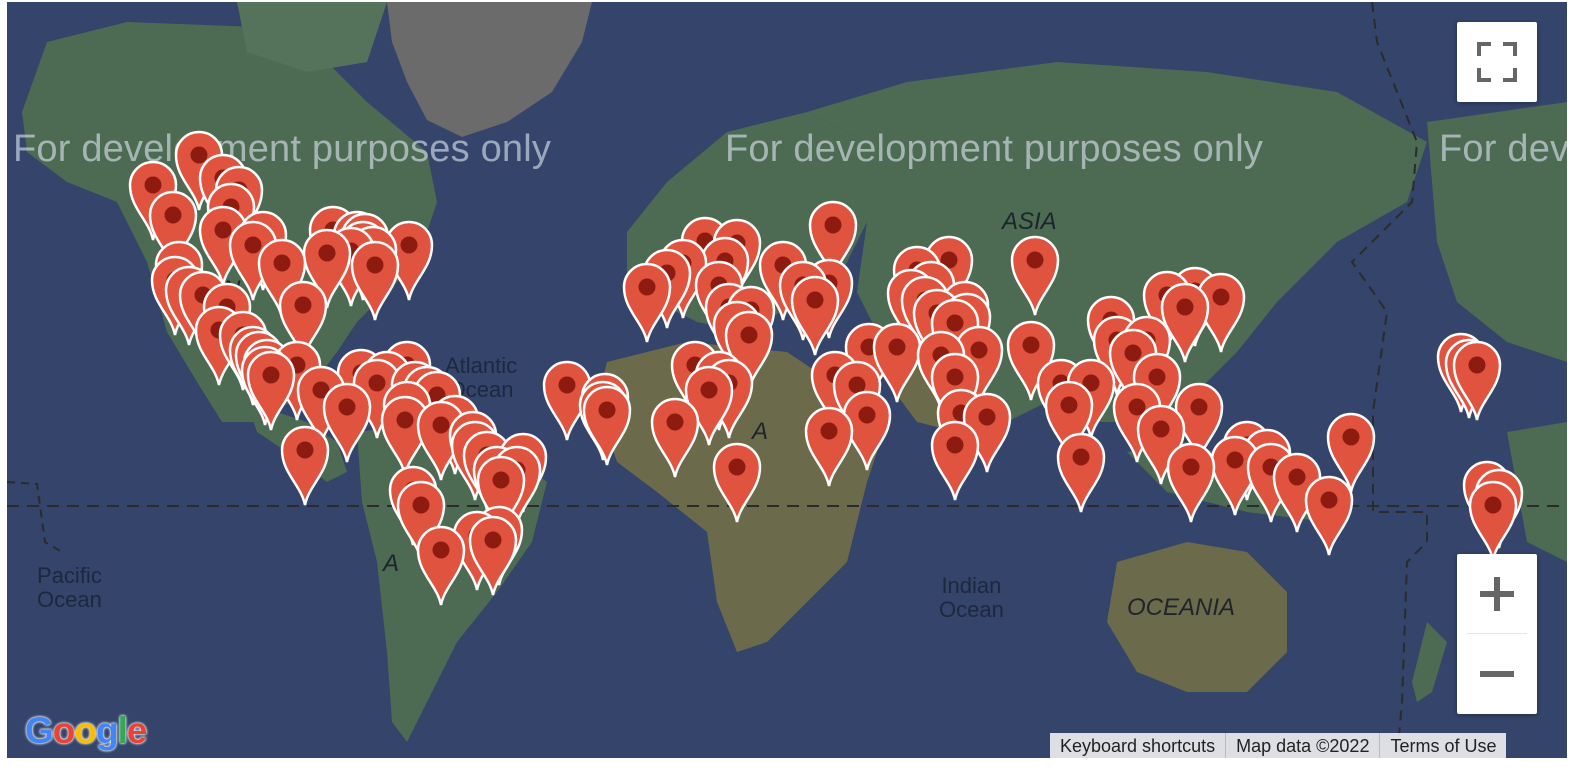 The image size is (1590, 768). I want to click on fullscreen-icon, so click(1497, 62).